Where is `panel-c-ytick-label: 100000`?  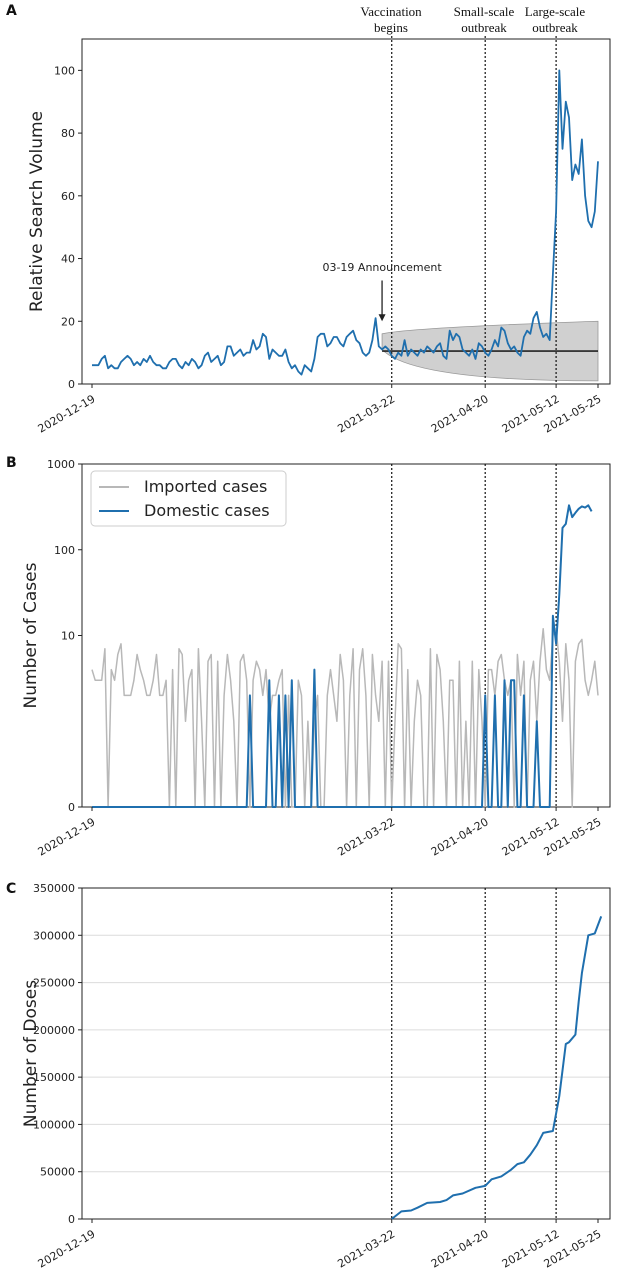
panel-c-ytick-label: 100000 is located at coordinates (54, 1124).